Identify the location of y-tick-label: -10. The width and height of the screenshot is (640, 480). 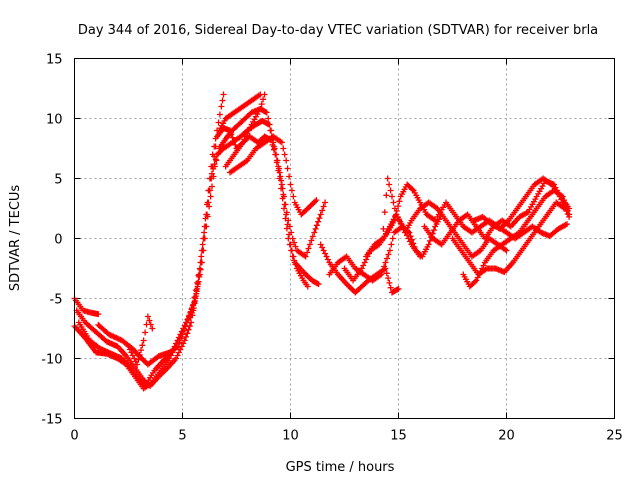
(51, 360).